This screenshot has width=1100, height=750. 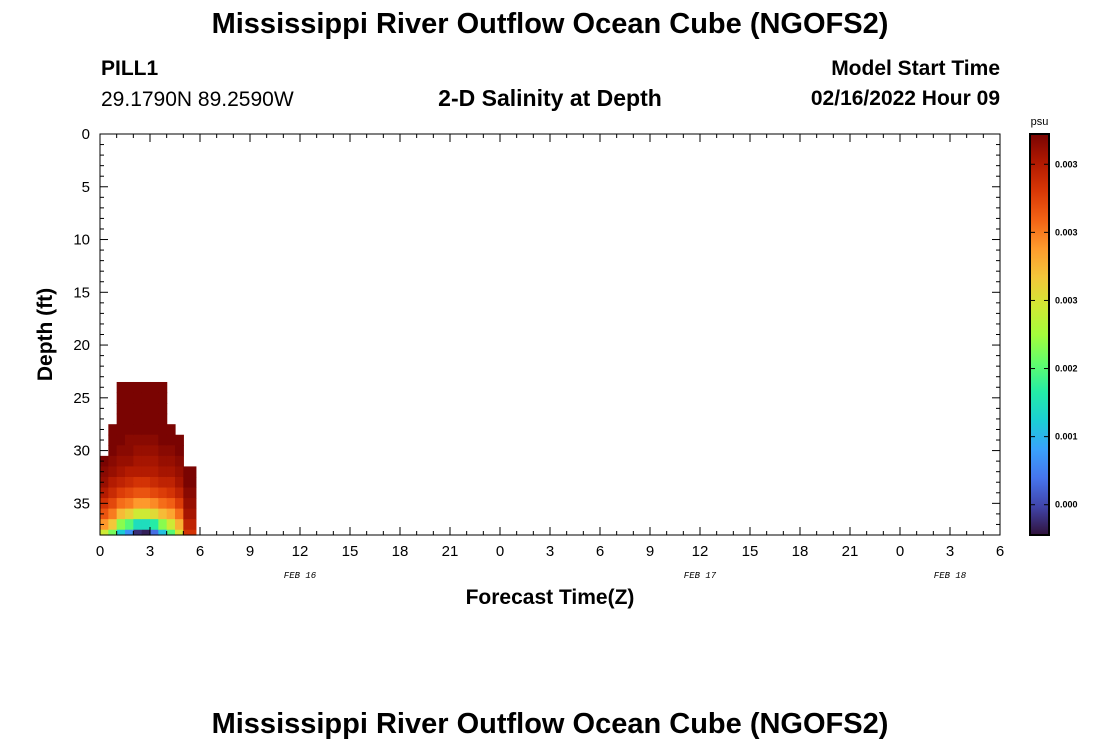 What do you see at coordinates (500, 551) in the screenshot?
I see `x-tick-label: 0` at bounding box center [500, 551].